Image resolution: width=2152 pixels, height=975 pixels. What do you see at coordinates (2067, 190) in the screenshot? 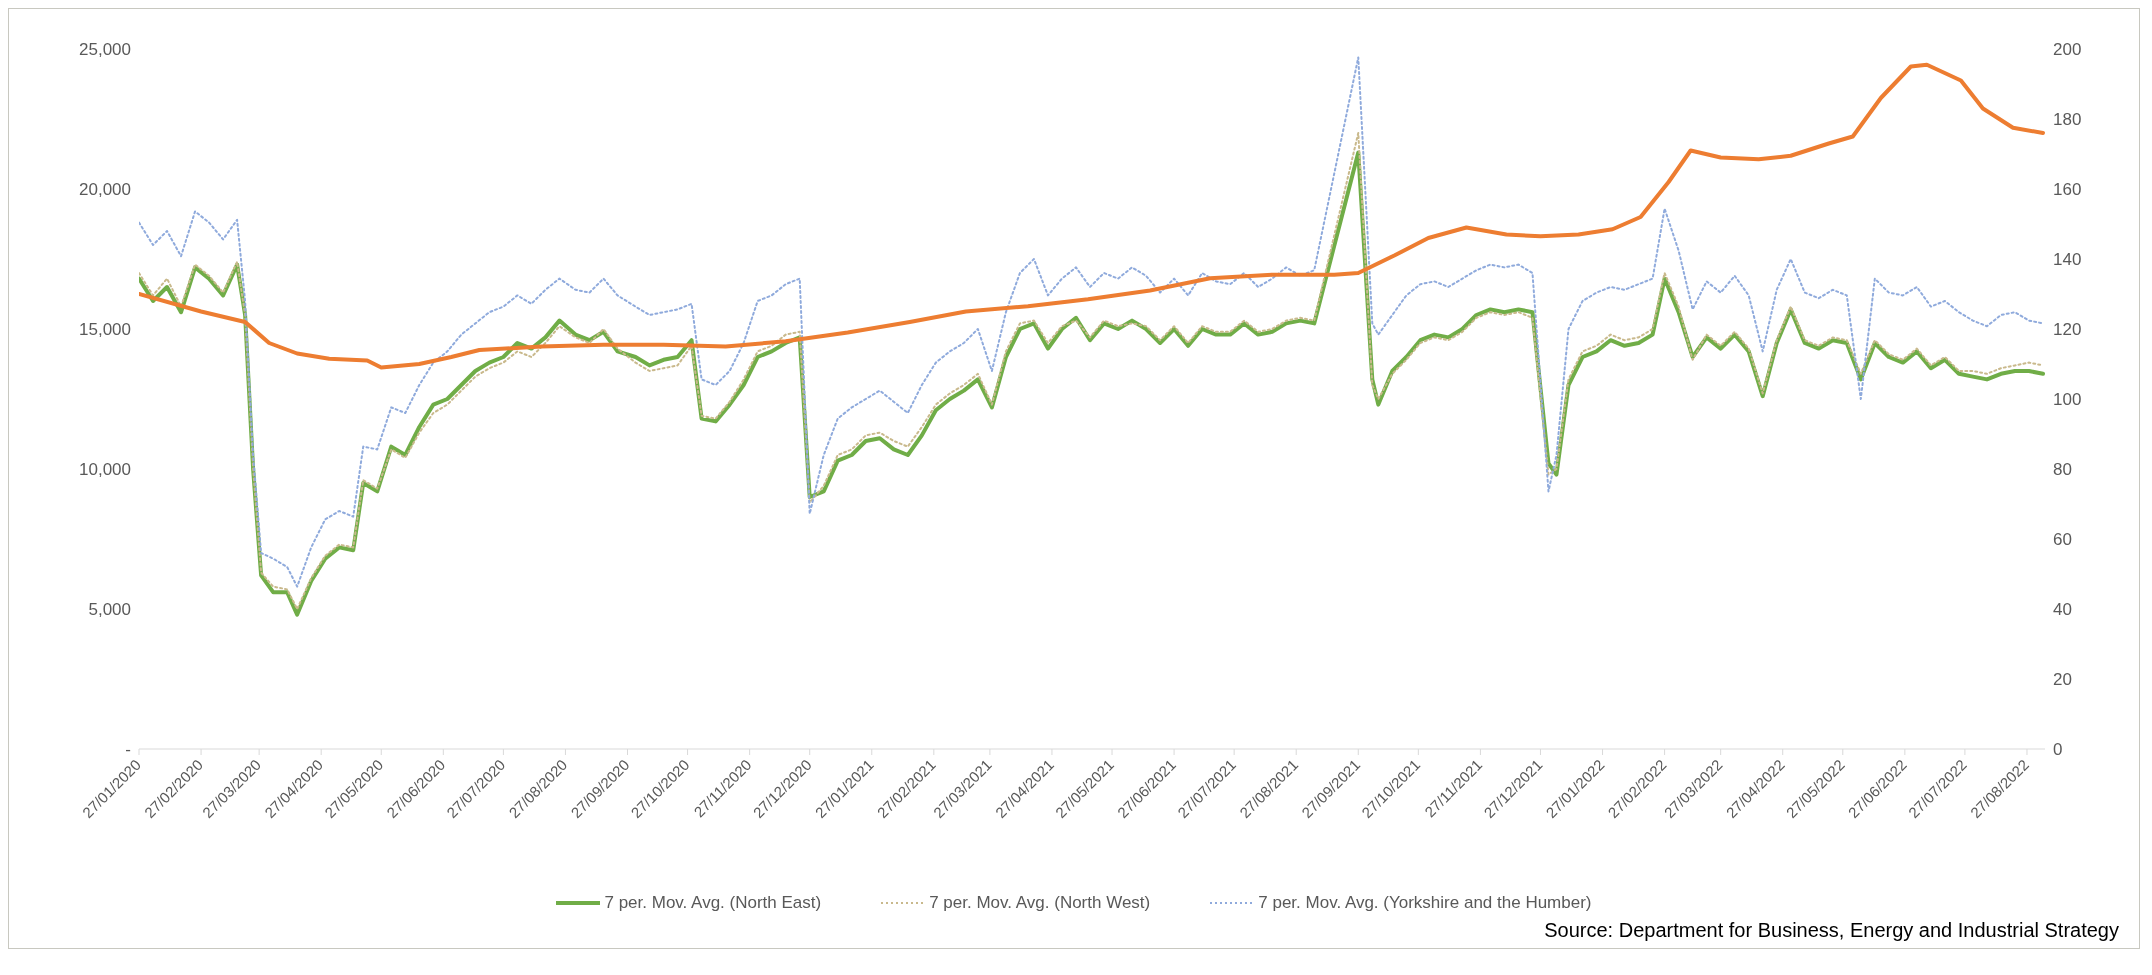
I see `y2-tick-label: 160` at bounding box center [2067, 190].